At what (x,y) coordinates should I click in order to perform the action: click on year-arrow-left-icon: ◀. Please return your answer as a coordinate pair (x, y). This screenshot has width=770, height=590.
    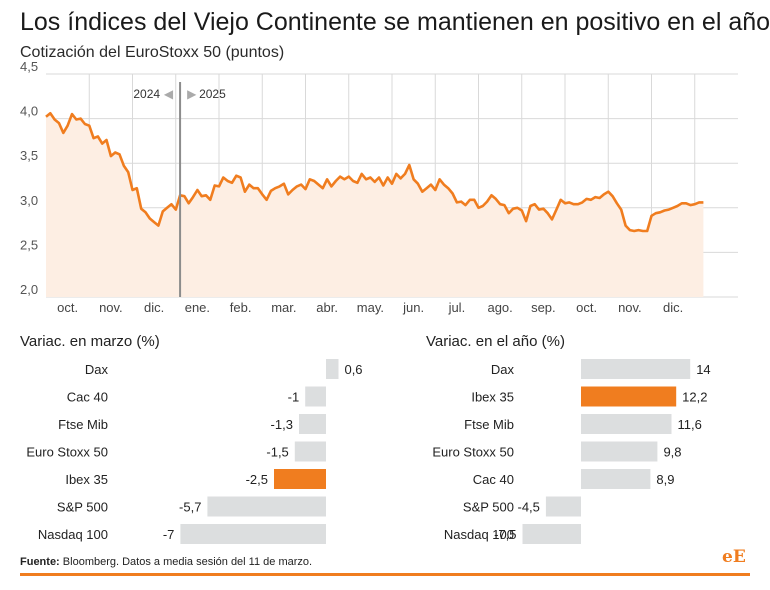
    Looking at the image, I should click on (169, 94).